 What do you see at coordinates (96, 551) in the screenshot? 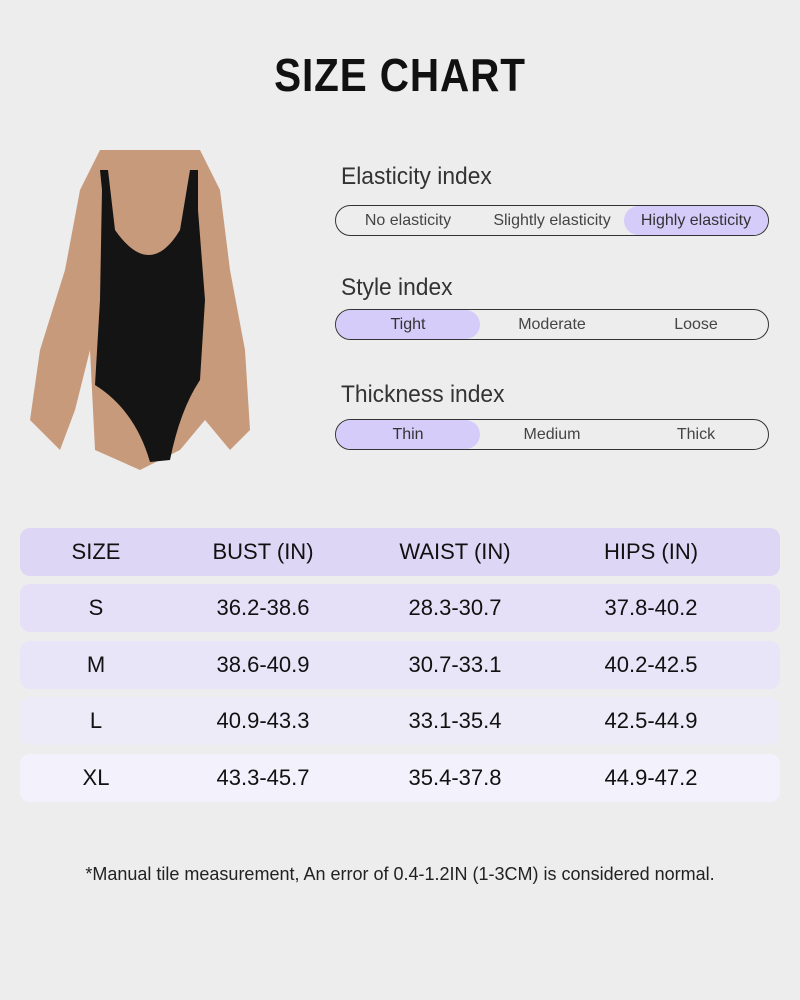
I see `table-cell: SIZE` at bounding box center [96, 551].